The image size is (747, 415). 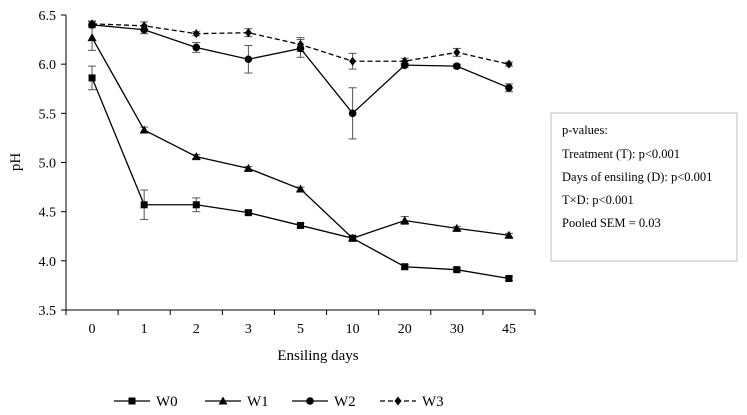 What do you see at coordinates (144, 329) in the screenshot?
I see `x-tick-label: 1` at bounding box center [144, 329].